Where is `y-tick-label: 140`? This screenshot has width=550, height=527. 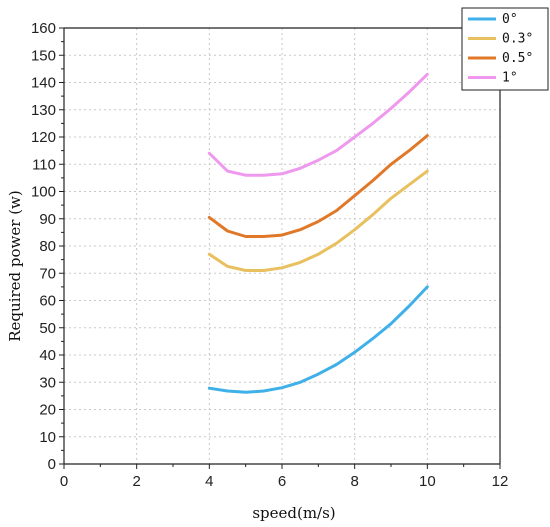
y-tick-label: 140 is located at coordinates (43, 83).